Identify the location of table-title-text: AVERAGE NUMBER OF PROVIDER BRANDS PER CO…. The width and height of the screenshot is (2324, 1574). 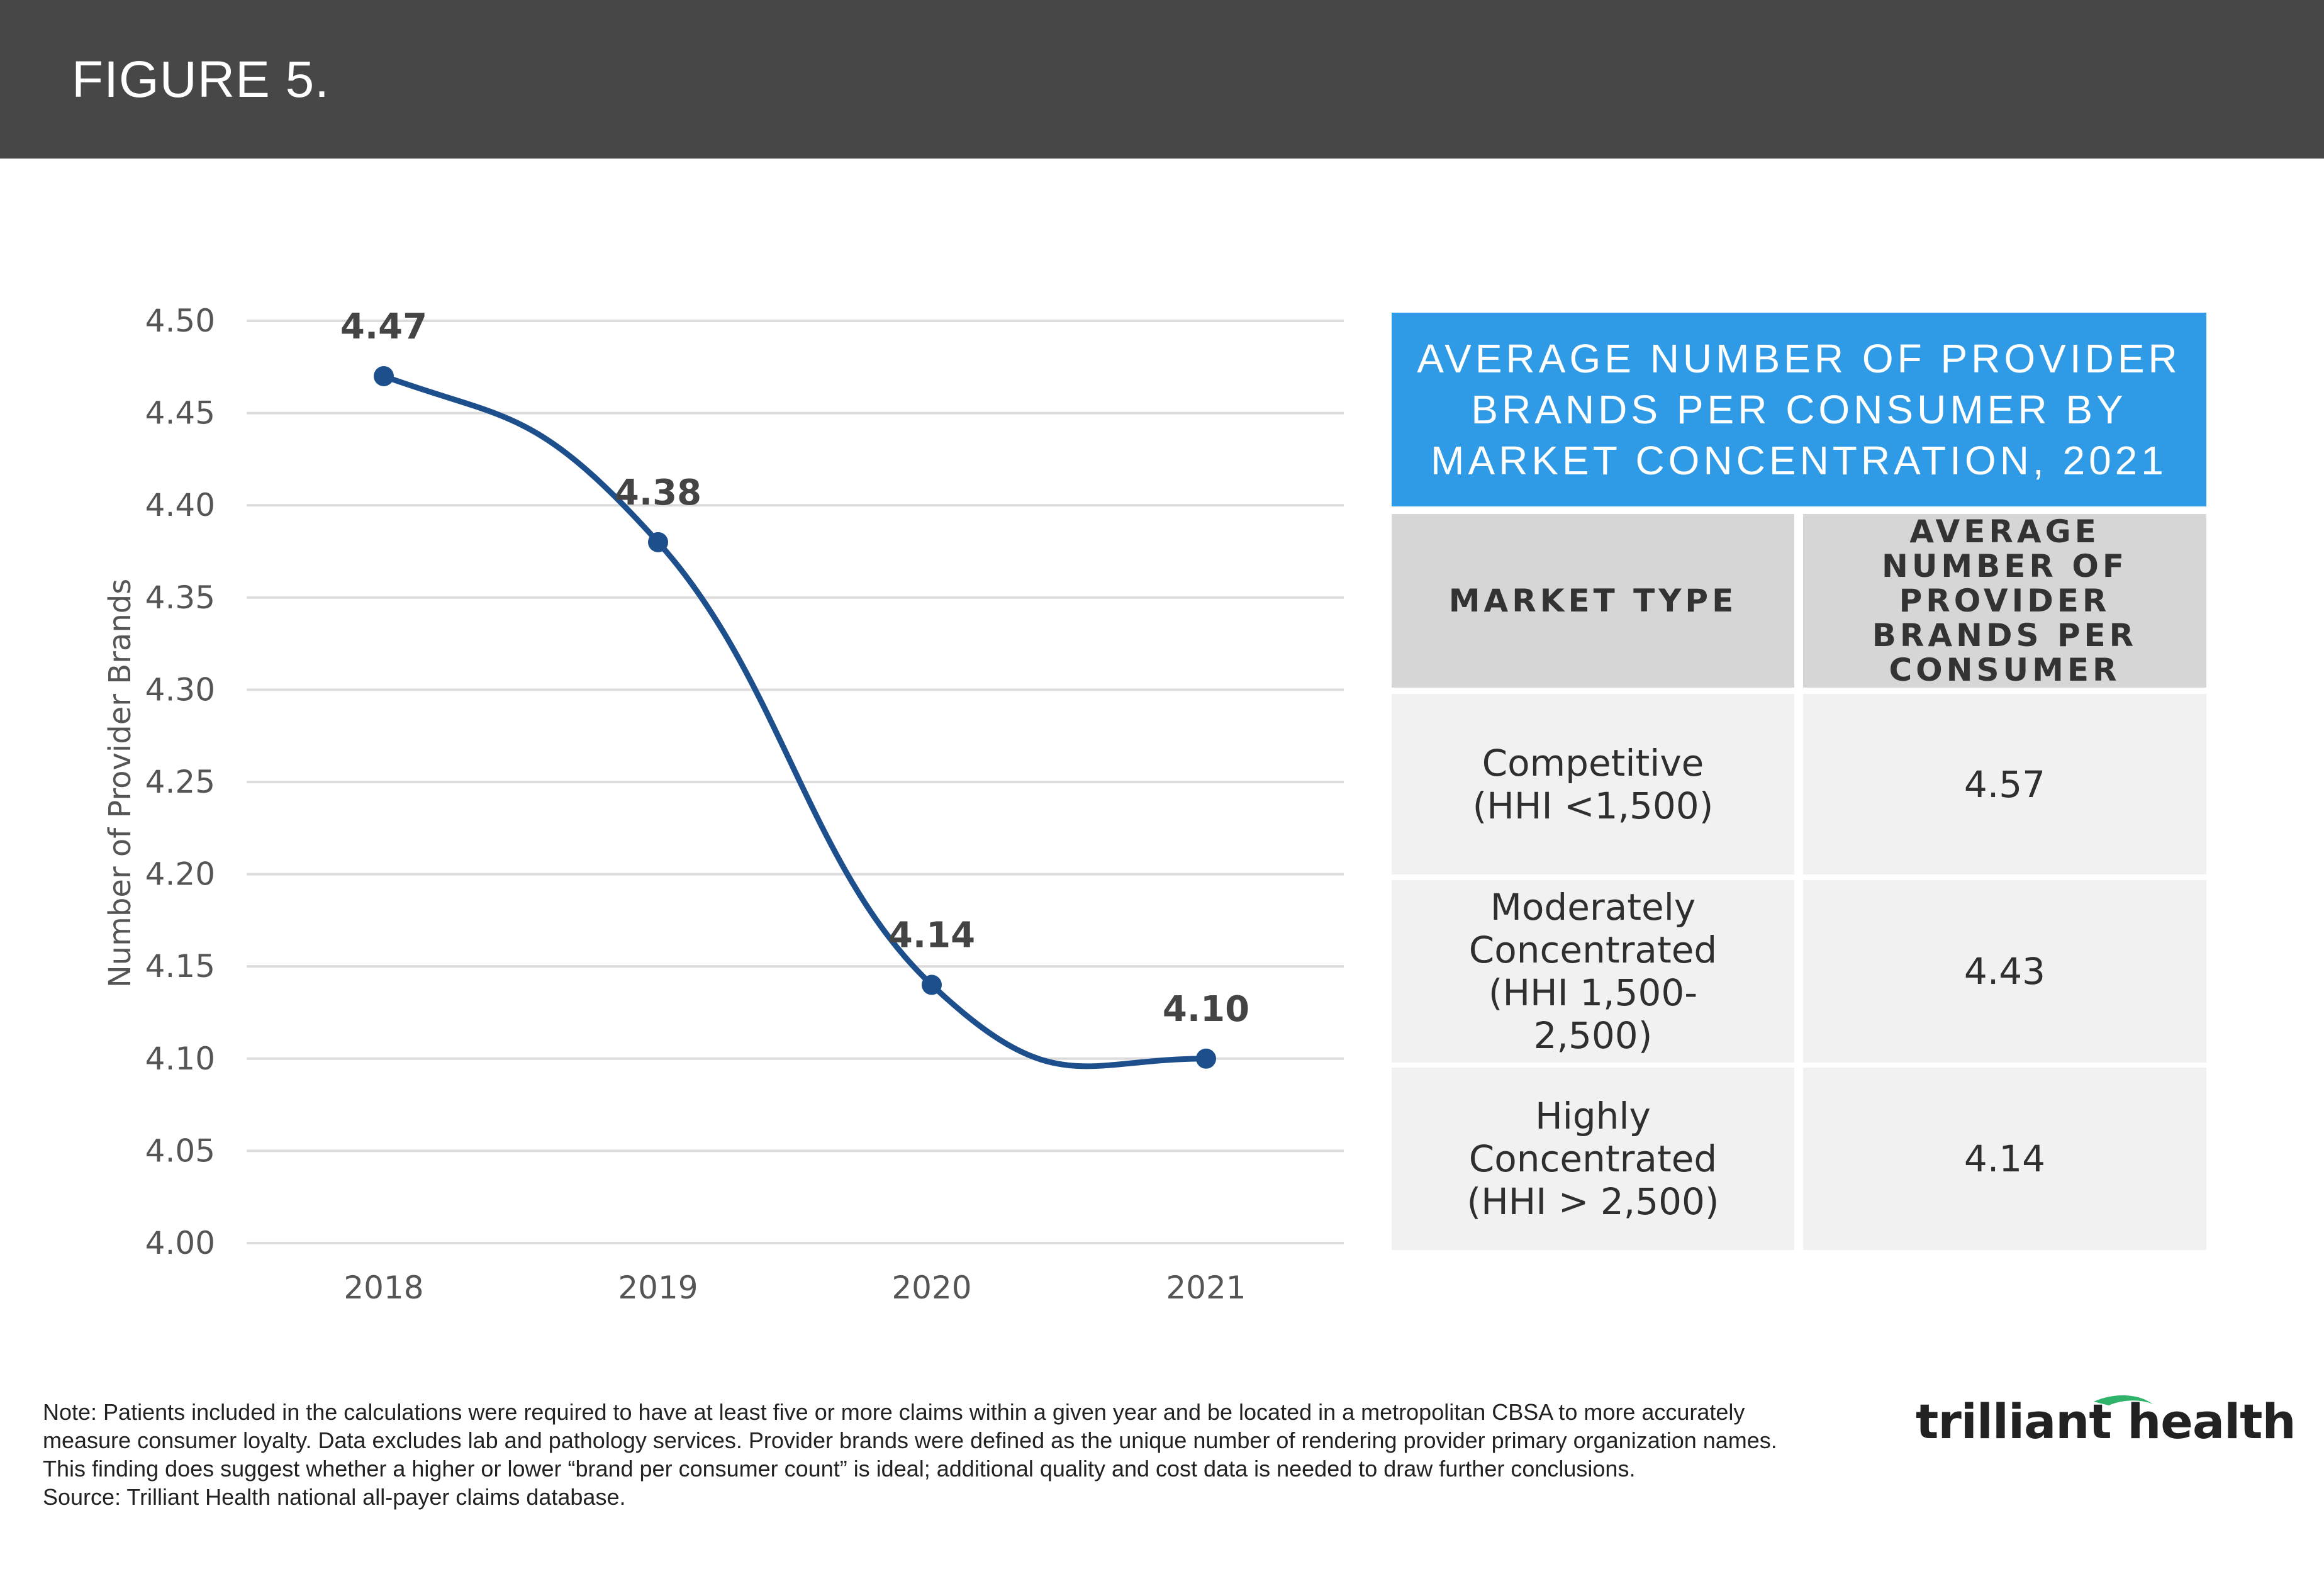
(1799, 409).